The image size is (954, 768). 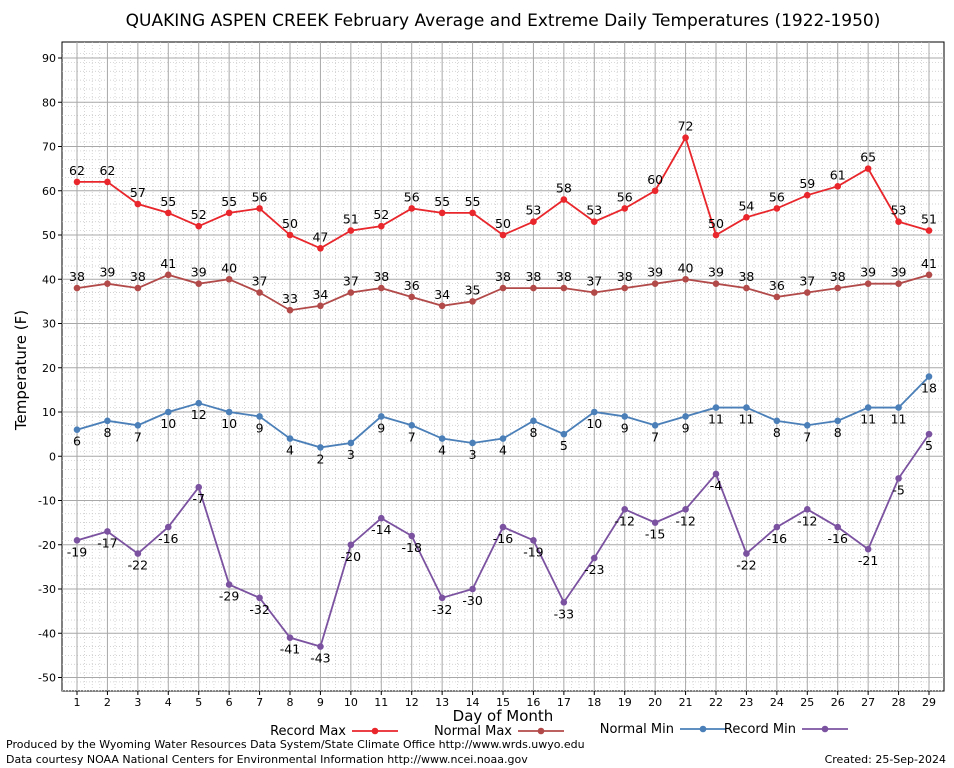 What do you see at coordinates (503, 223) in the screenshot?
I see `record-max-data-label: 50` at bounding box center [503, 223].